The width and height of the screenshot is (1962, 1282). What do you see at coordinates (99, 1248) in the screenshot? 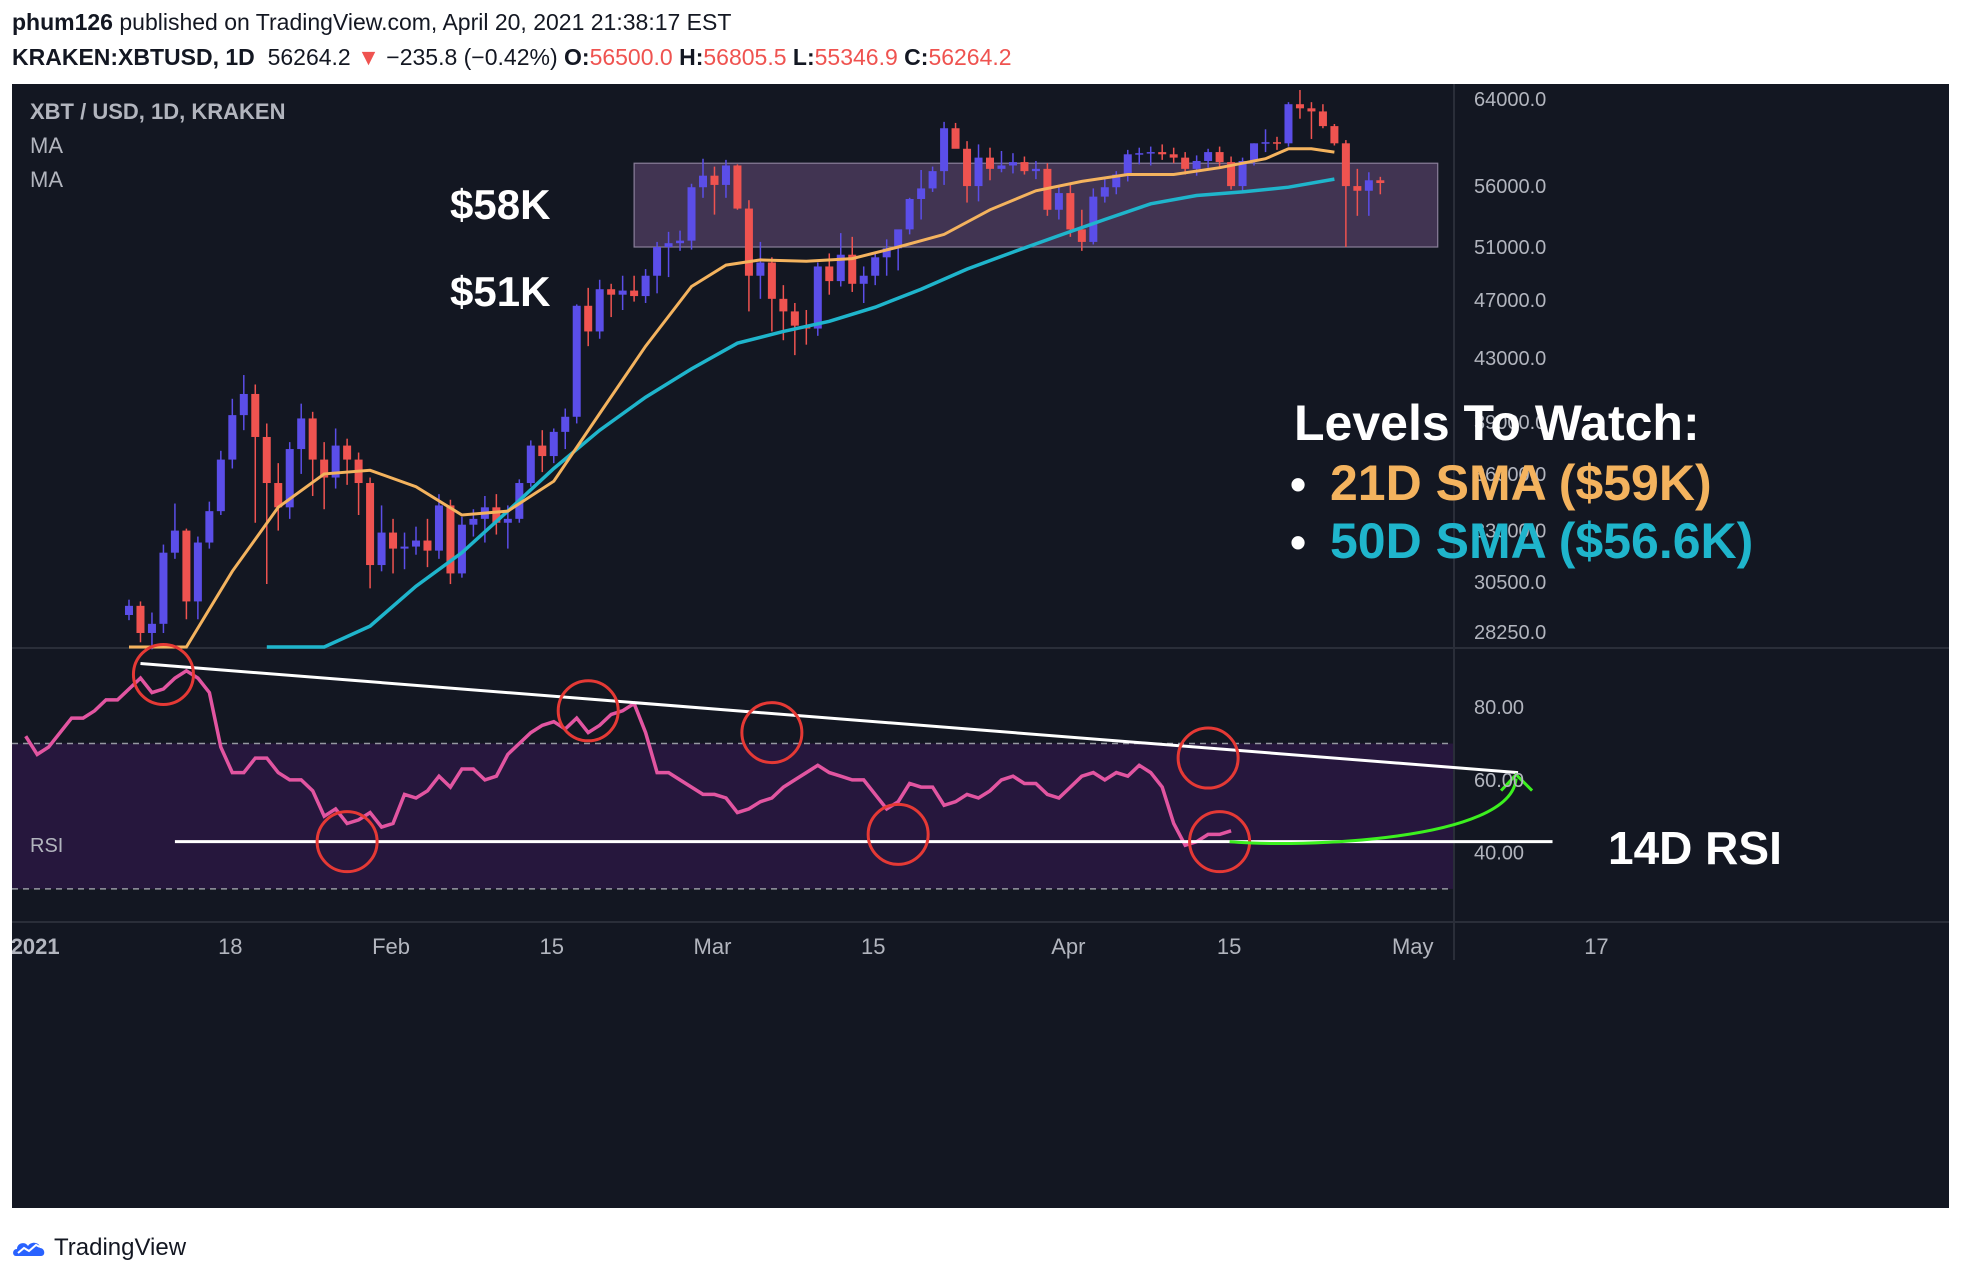
I see `tradingview-logo: TradingView` at bounding box center [99, 1248].